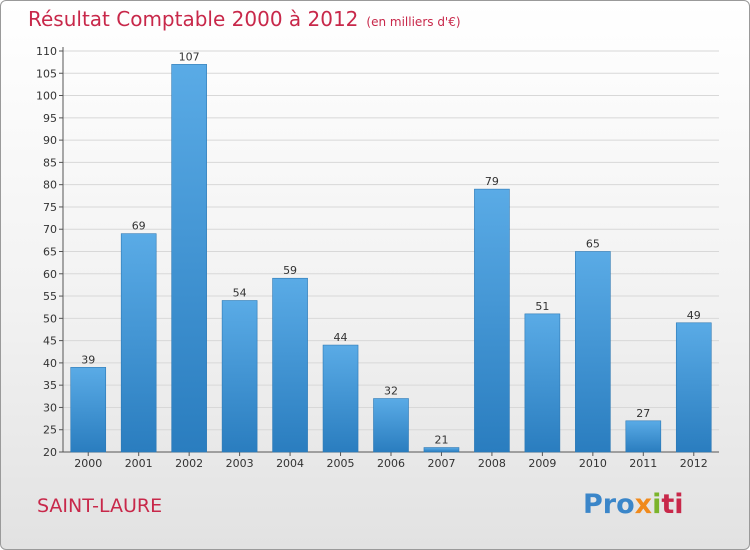  I want to click on y-tick-label: 20, so click(50, 452).